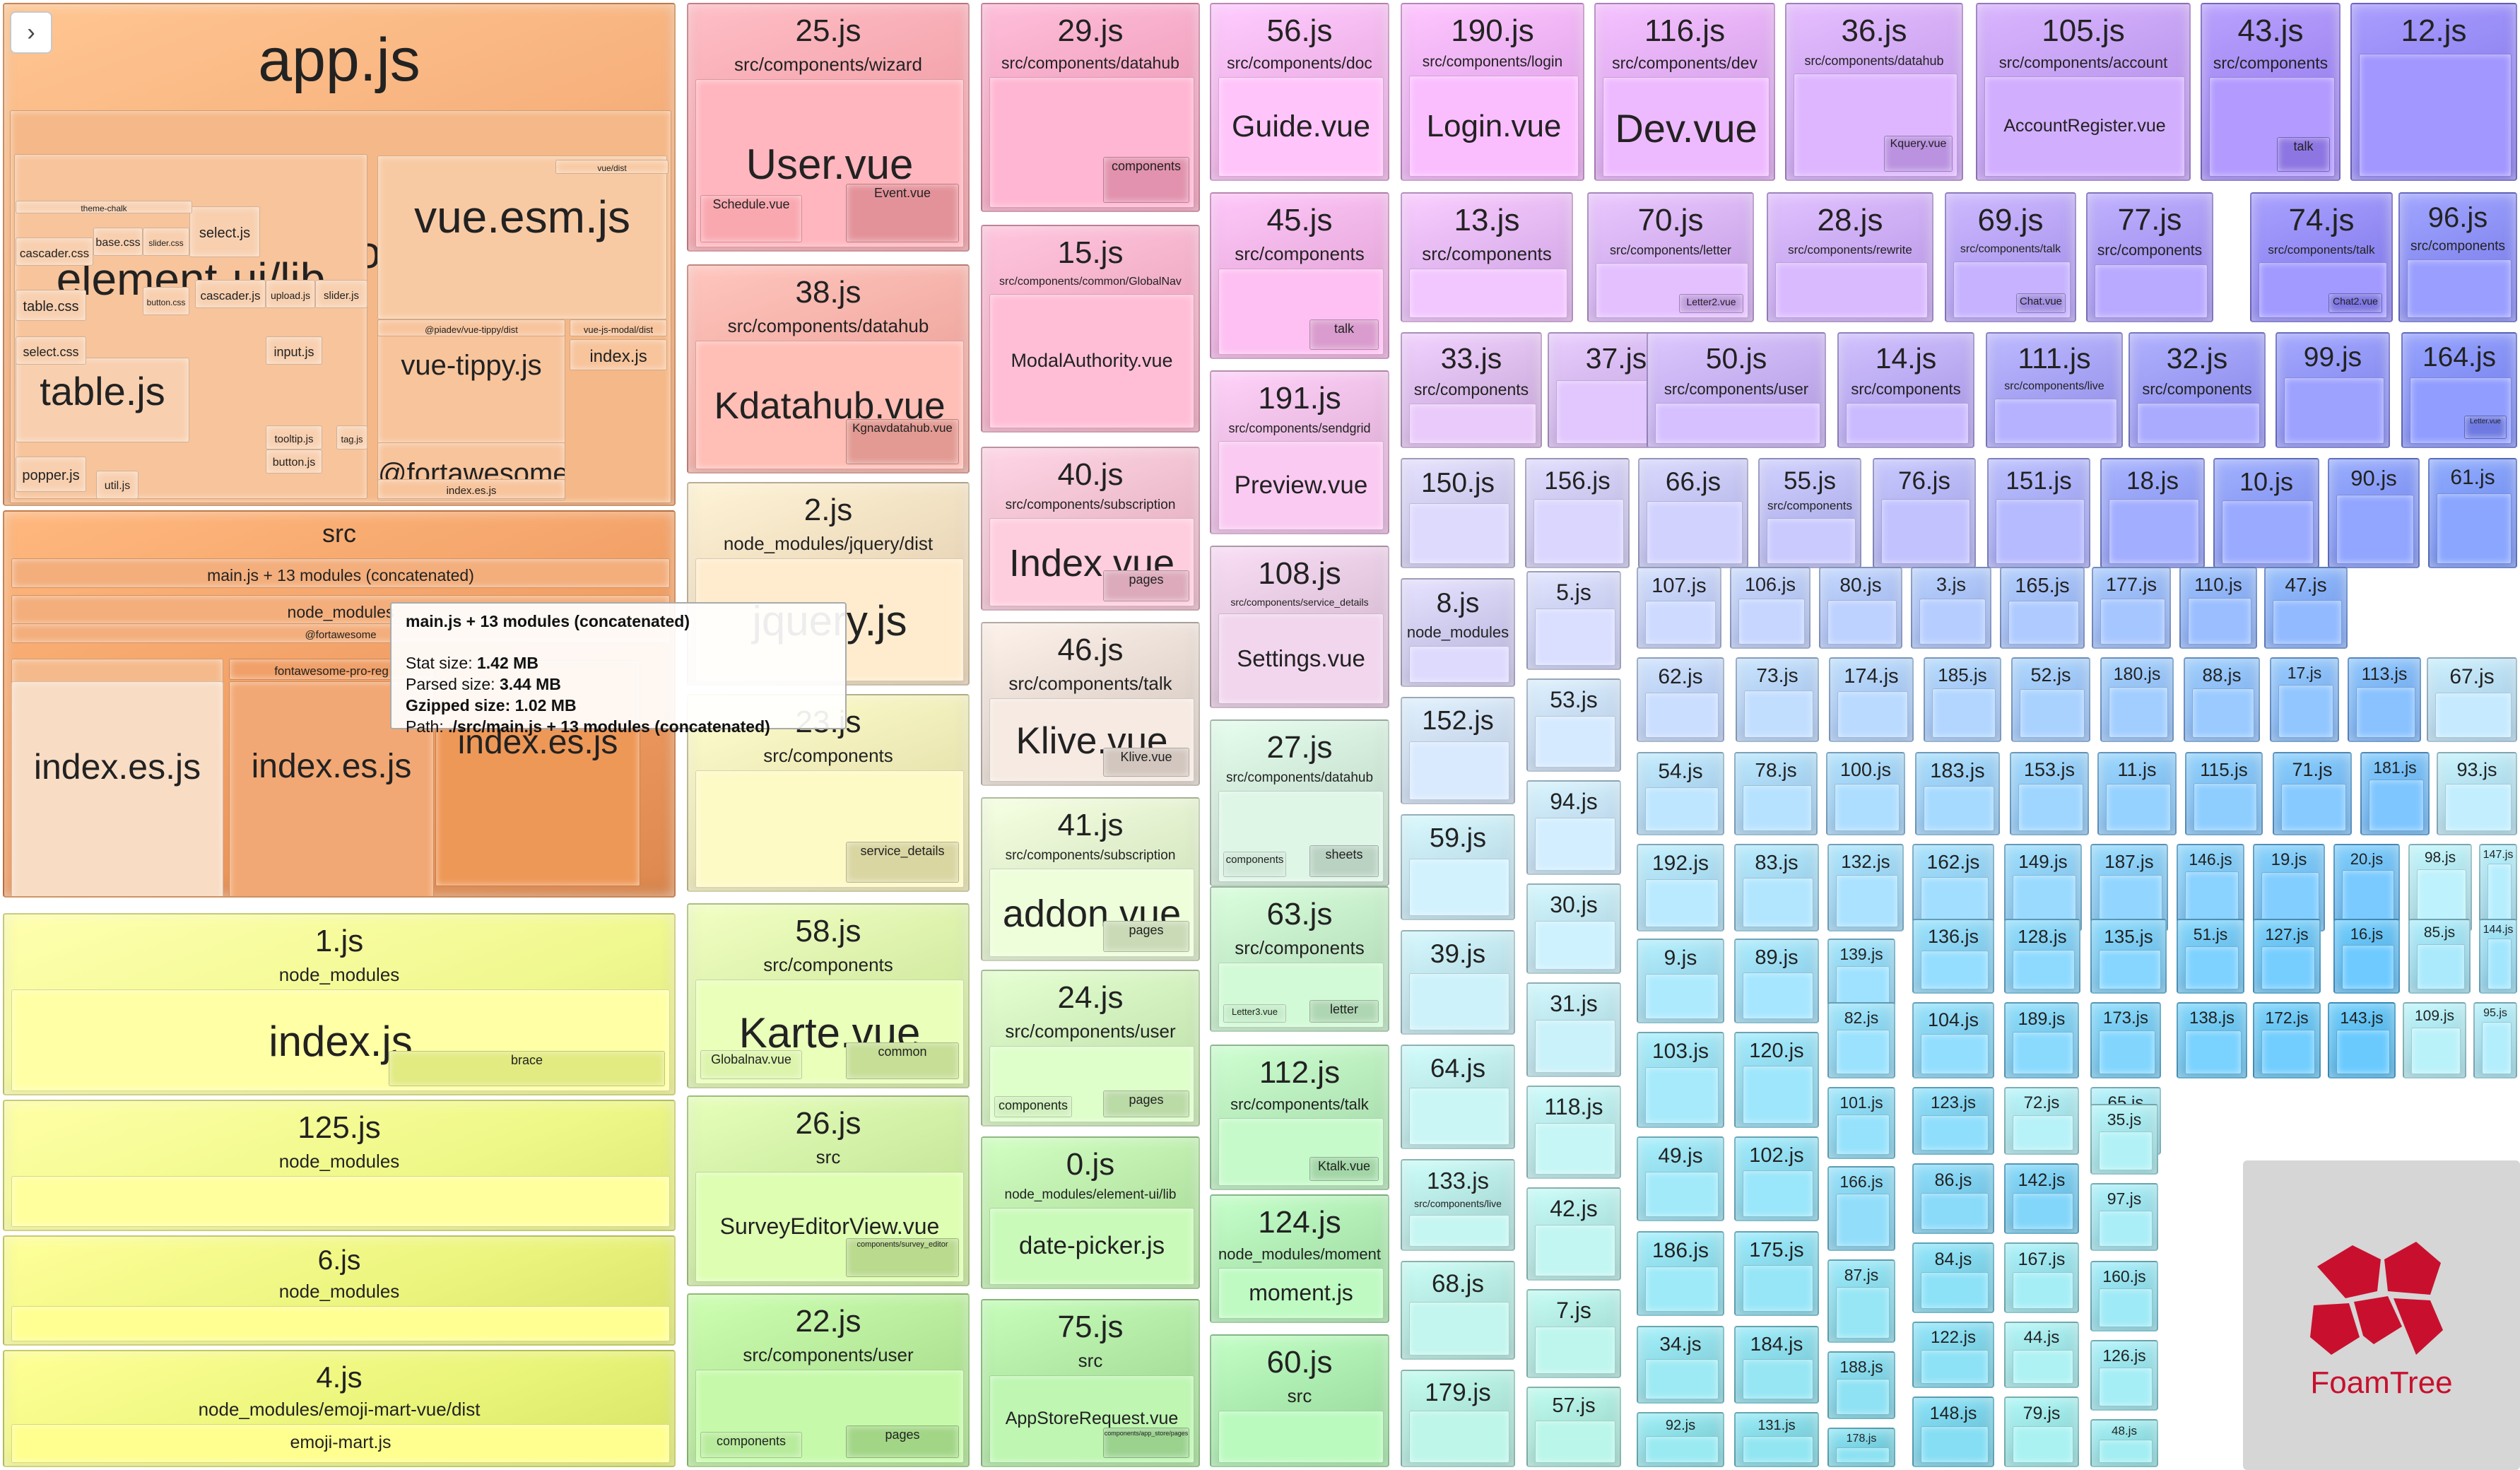  What do you see at coordinates (2198, 390) in the screenshot?
I see `chunk-cell: 32.js src/components` at bounding box center [2198, 390].